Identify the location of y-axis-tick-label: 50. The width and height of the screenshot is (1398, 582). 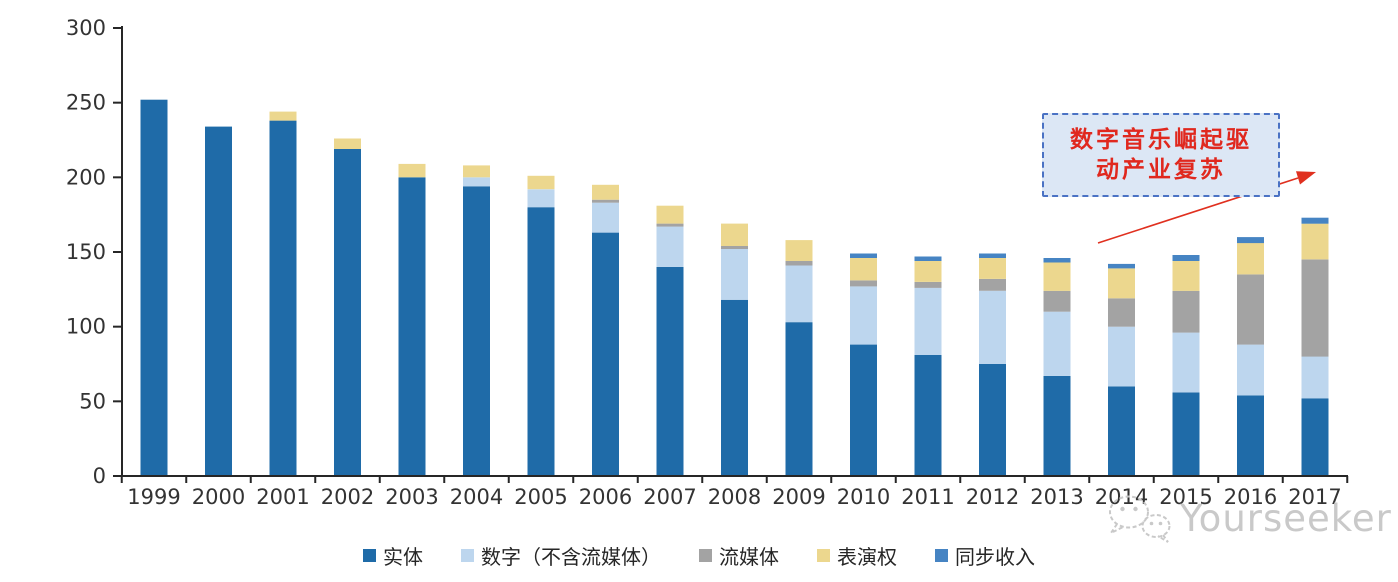
(92, 401).